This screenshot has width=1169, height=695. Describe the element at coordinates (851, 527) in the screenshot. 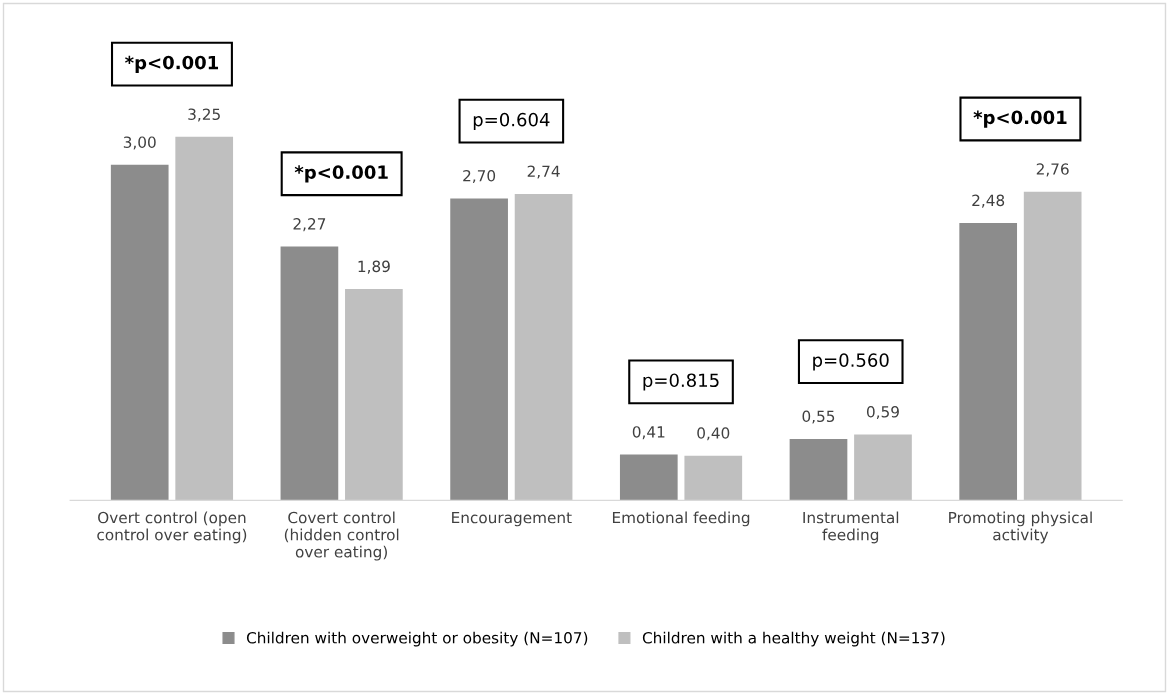

I see `x-tick-label: Instrumental feeding` at that location.